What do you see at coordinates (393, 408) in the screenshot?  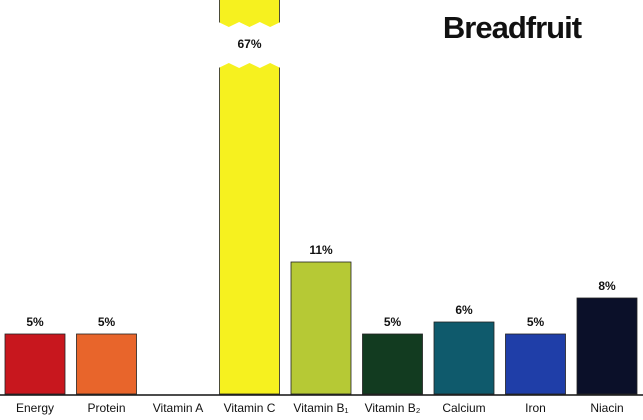 I see `x-tick-label: Vitamin B₂` at bounding box center [393, 408].